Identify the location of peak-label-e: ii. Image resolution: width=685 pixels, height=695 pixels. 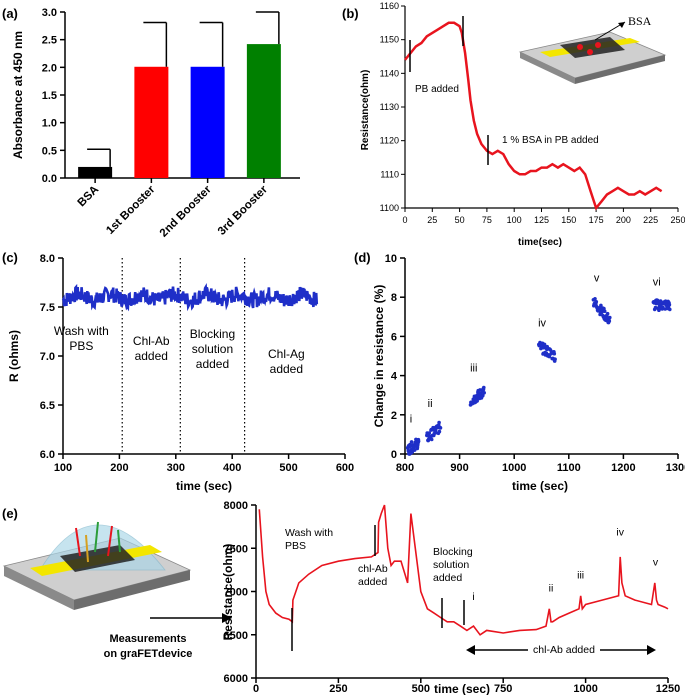
(551, 589).